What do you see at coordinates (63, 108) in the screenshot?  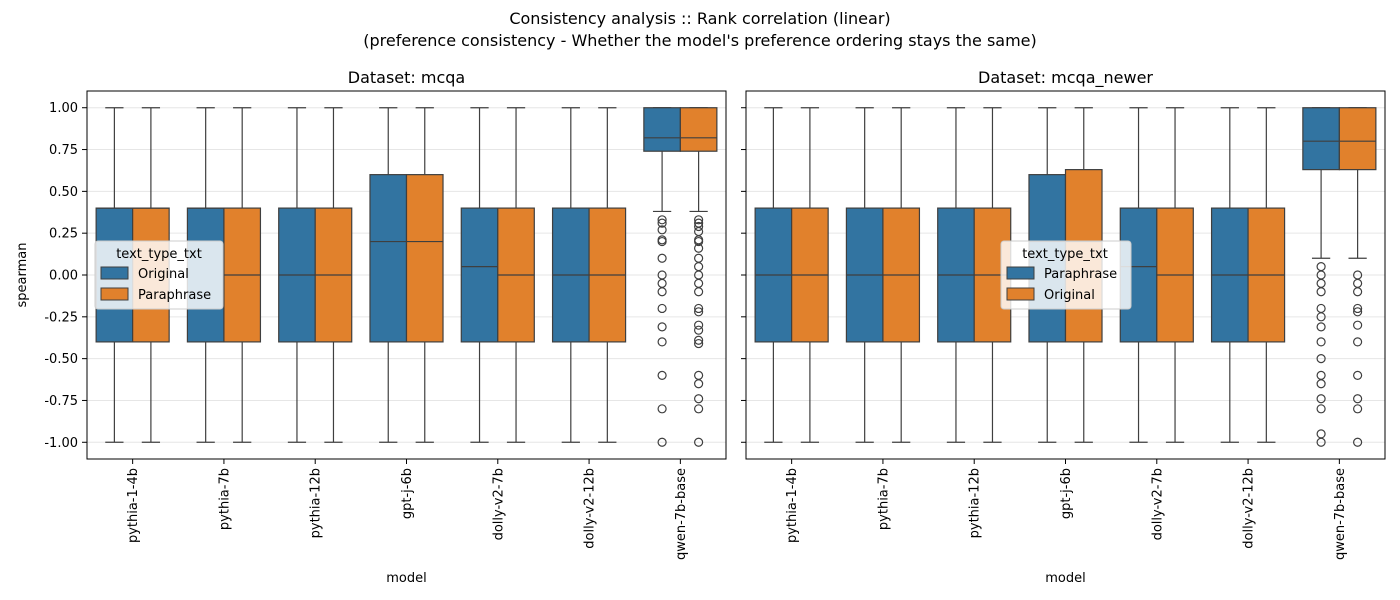 I see `y-tick-label: 1.00` at bounding box center [63, 108].